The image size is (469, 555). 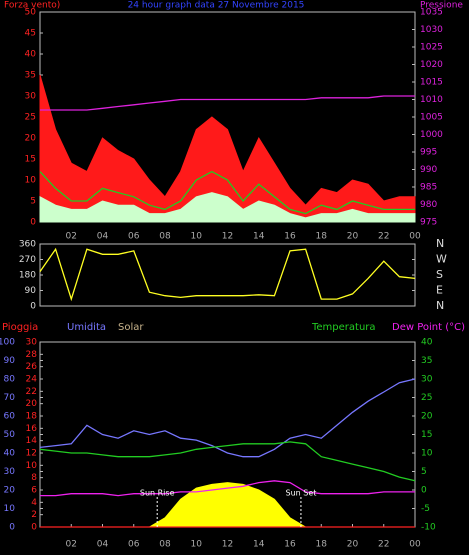 What do you see at coordinates (7, 343) in the screenshot?
I see `y-tick-label: 100` at bounding box center [7, 343].